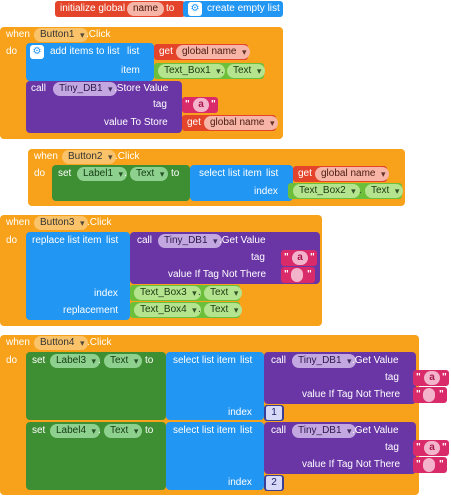 The width and height of the screenshot is (451, 500). What do you see at coordinates (274, 413) in the screenshot?
I see `index-number-value: 1` at bounding box center [274, 413].